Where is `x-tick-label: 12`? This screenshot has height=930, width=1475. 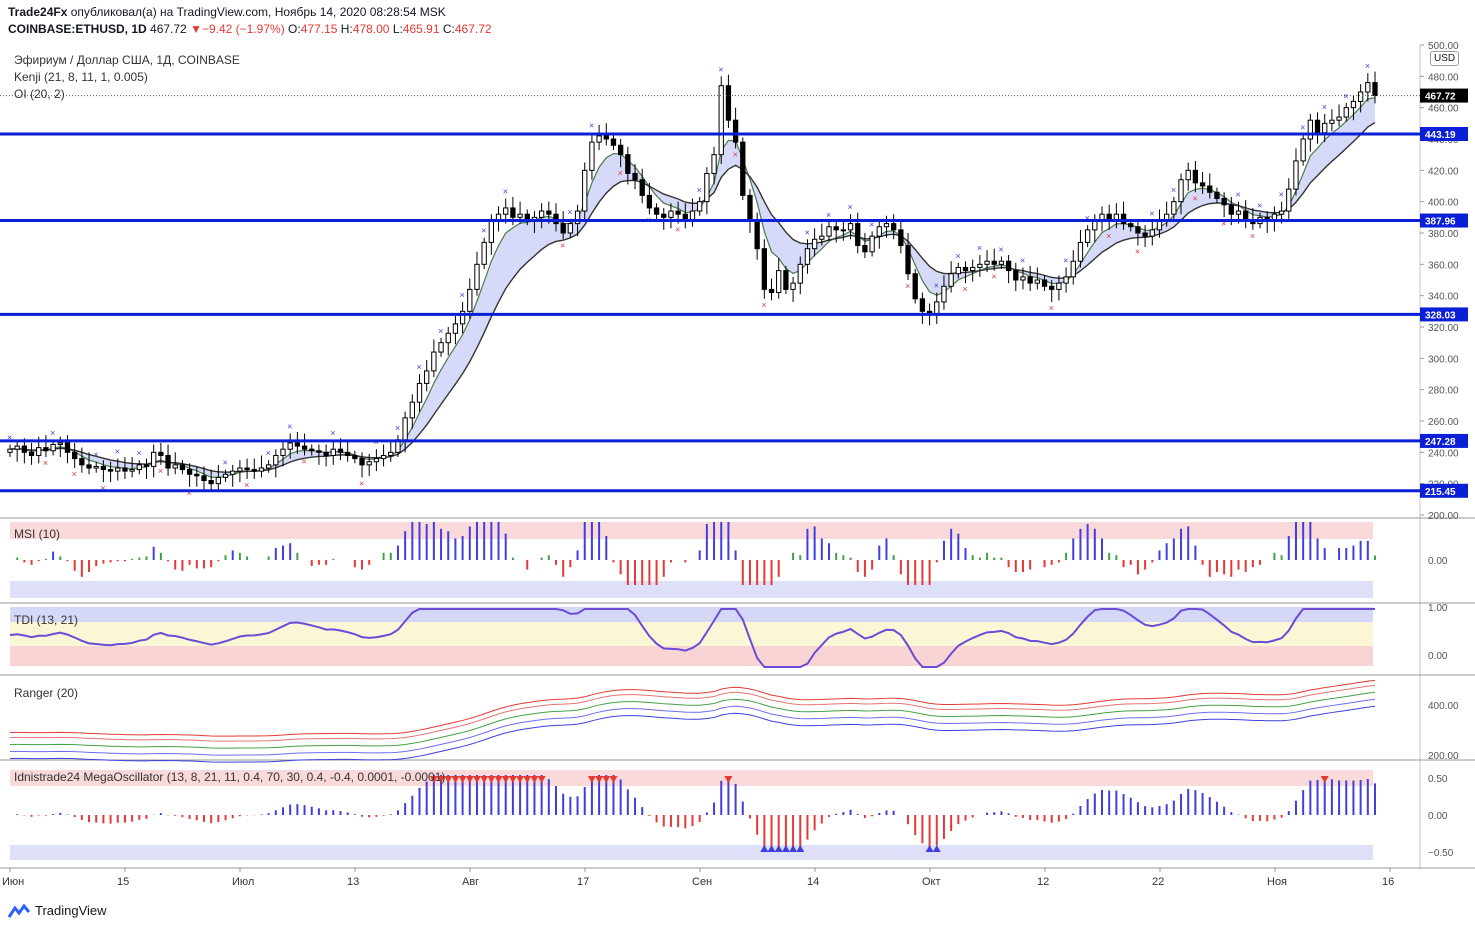 x-tick-label: 12 is located at coordinates (1043, 882).